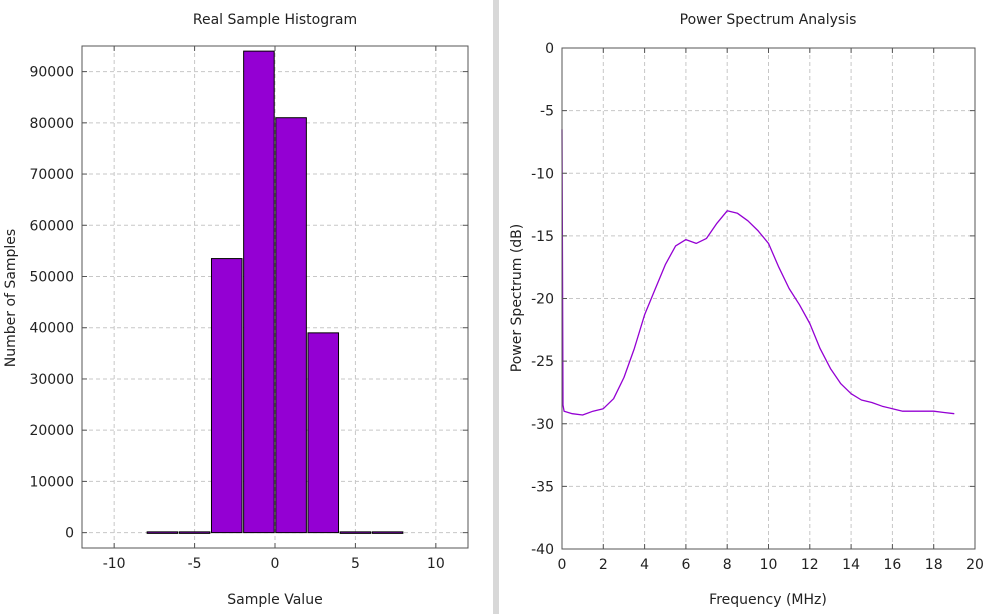 This screenshot has height=614, width=989. Describe the element at coordinates (934, 565) in the screenshot. I see `x-tick-label: 18` at that location.